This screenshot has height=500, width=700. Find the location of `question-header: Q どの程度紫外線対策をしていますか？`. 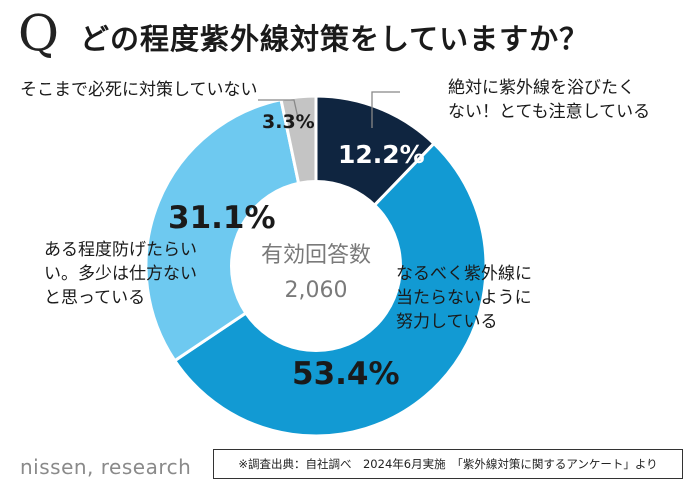

question-header: Q どの程度紫外線対策をしていますか？ is located at coordinates (348, 34).